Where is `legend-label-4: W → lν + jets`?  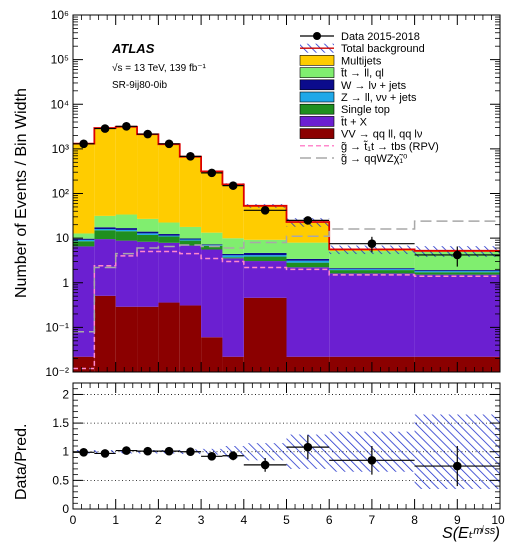 legend-label-4: W → lν + jets is located at coordinates (374, 86).